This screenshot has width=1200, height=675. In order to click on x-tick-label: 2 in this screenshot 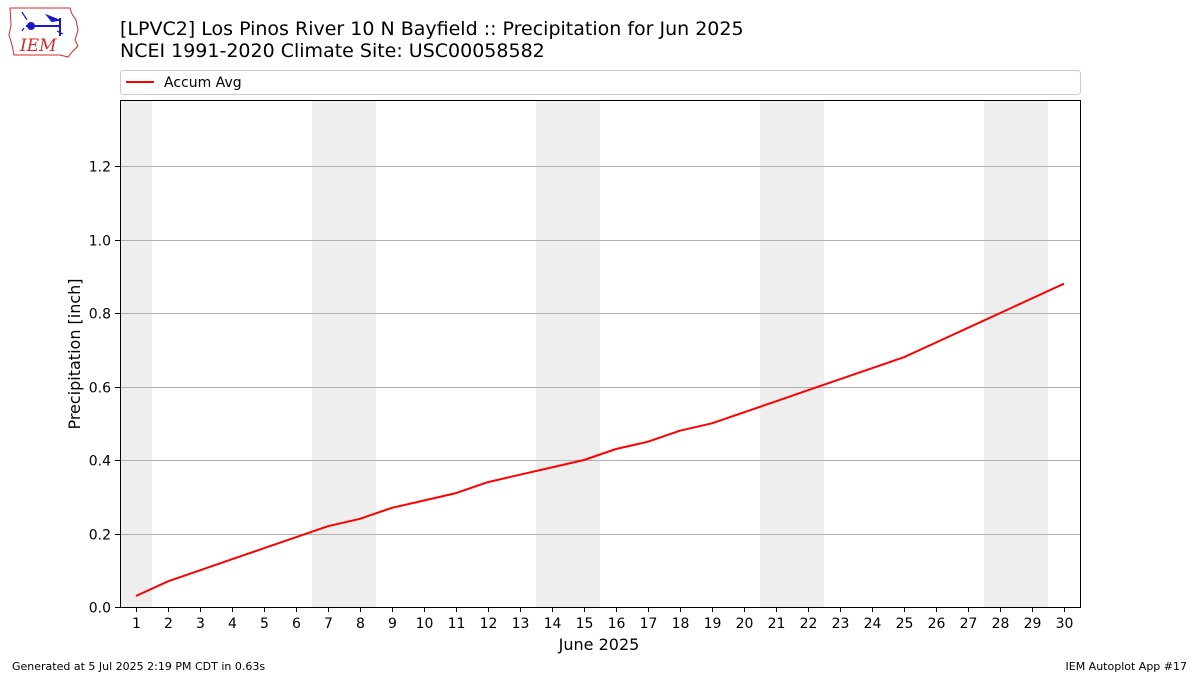, I will do `click(168, 624)`.